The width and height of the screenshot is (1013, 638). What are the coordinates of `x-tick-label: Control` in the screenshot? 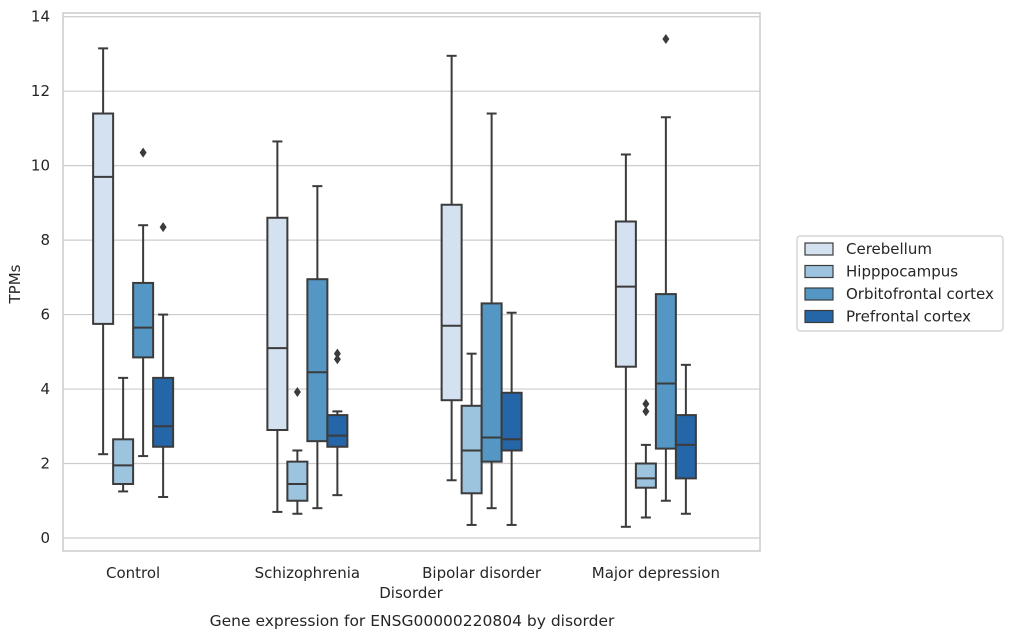 It's located at (133, 573).